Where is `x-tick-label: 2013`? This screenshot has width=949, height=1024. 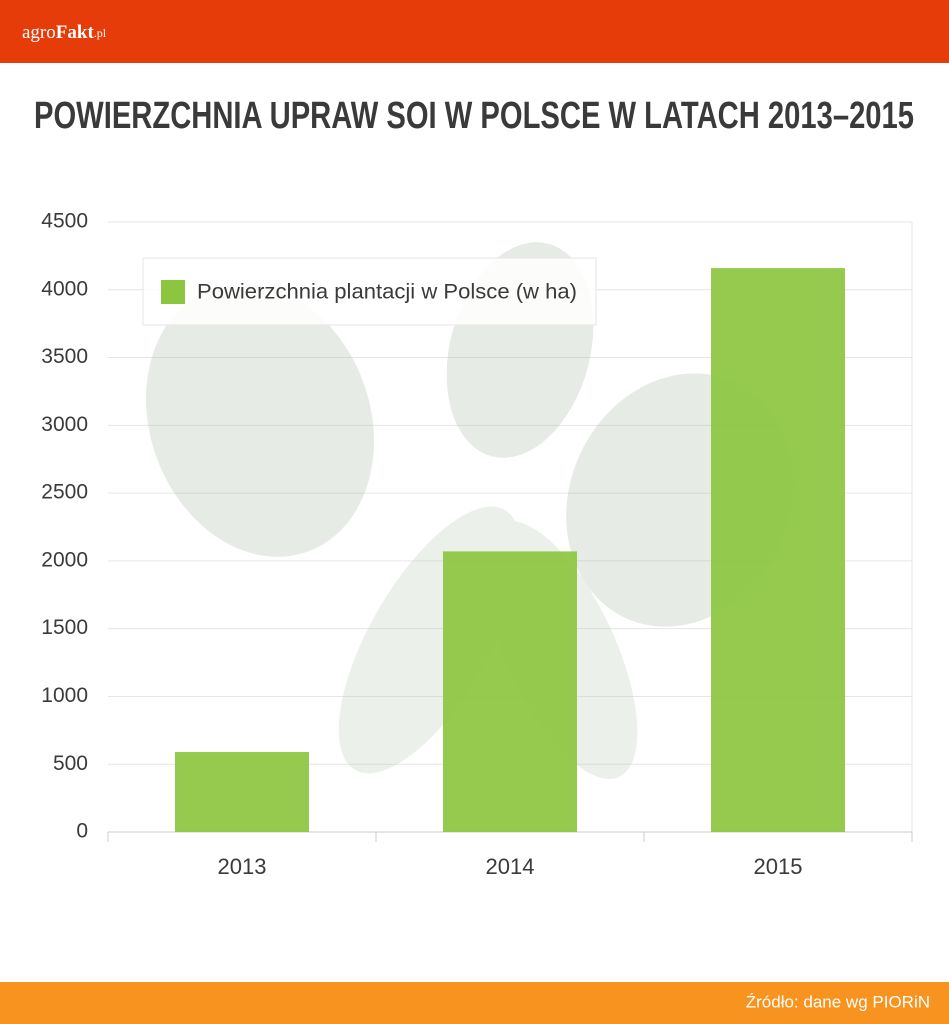 x-tick-label: 2013 is located at coordinates (242, 866).